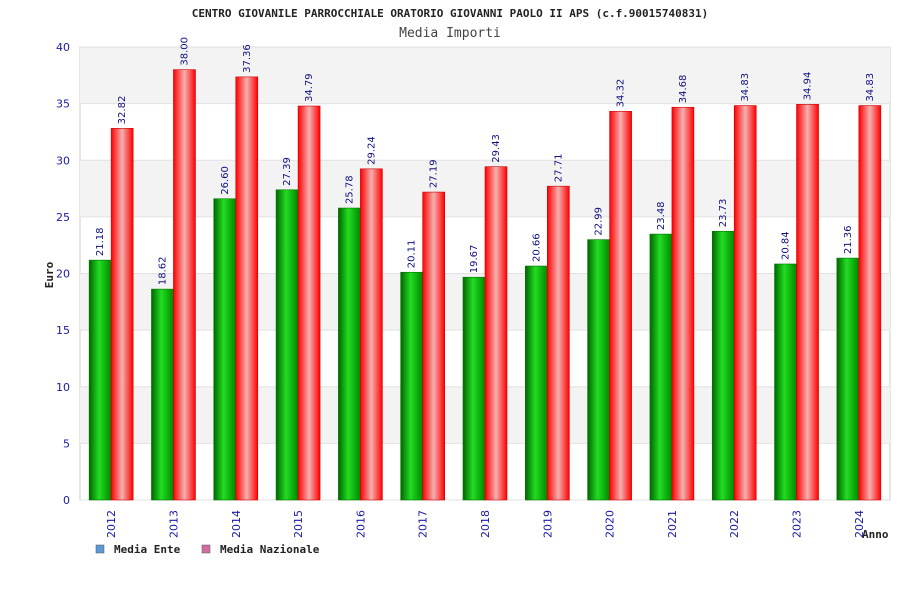  Describe the element at coordinates (225, 180) in the screenshot. I see `data-label: 26.60` at that location.